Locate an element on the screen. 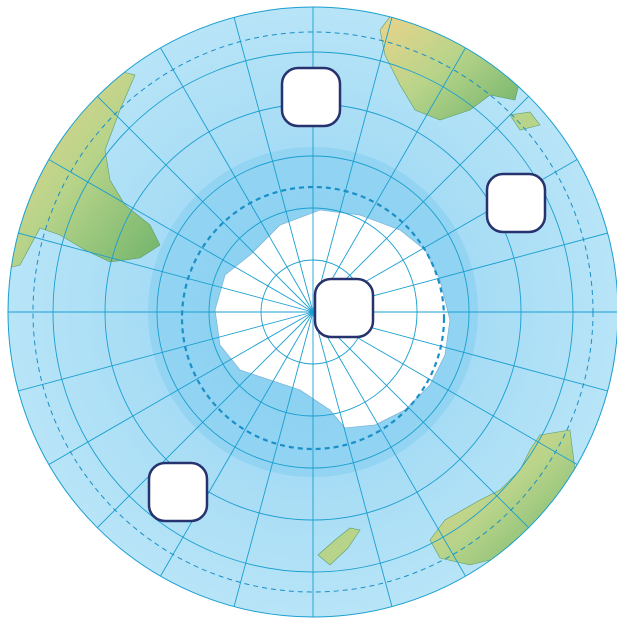 The image size is (617, 622). new-zealand is located at coordinates (339, 546).